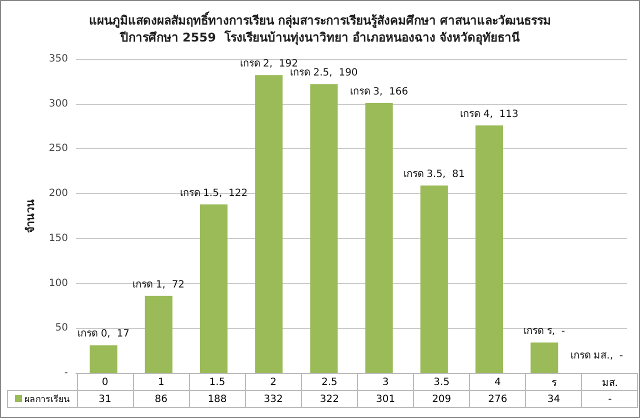 This screenshot has height=418, width=640. I want to click on chart-title: แผนภูมิแสดงผลสัมฤทธิ์ทางการเรียน กลุ่มสาระการเรียนรู้สังคมศึกษา ศาสนาและวัฒนธรรม ปีการศึกษา 2559 โรงเรียนบ้านทุ่งนาวิทยา อำเภอหนองฉาง จังหวัดอุทัยธานี, so click(320, 29).